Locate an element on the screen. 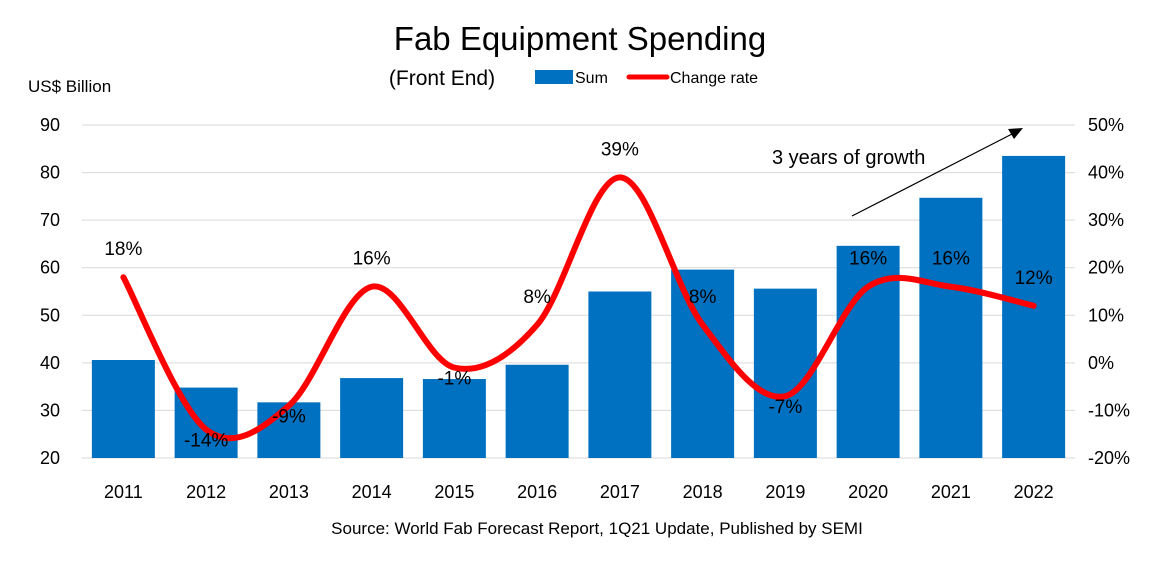  legend: Sum Change rate is located at coordinates (646, 78).